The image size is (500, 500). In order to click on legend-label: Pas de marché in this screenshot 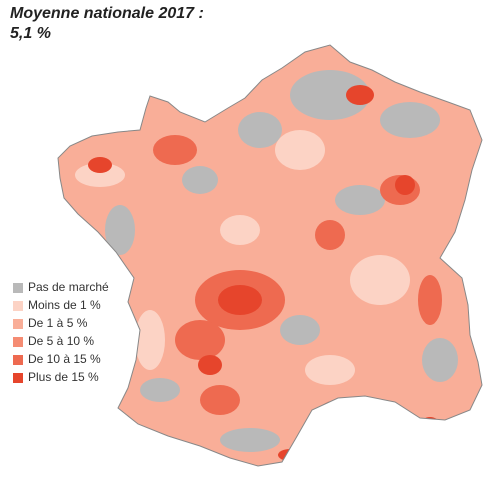, I will do `click(68, 287)`.